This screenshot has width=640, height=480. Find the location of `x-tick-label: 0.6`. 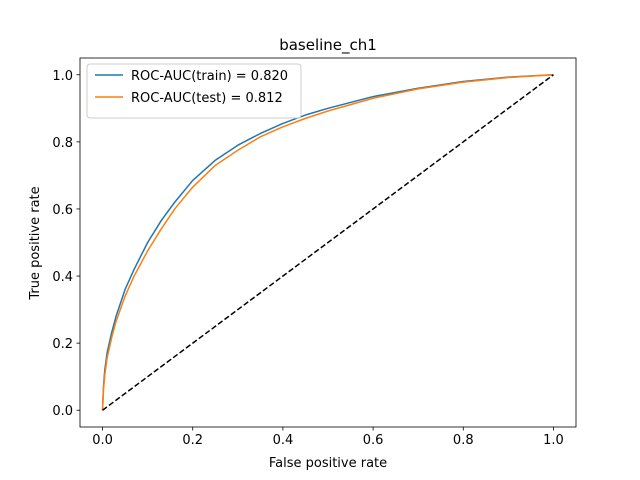

x-tick-label: 0.6 is located at coordinates (373, 440).